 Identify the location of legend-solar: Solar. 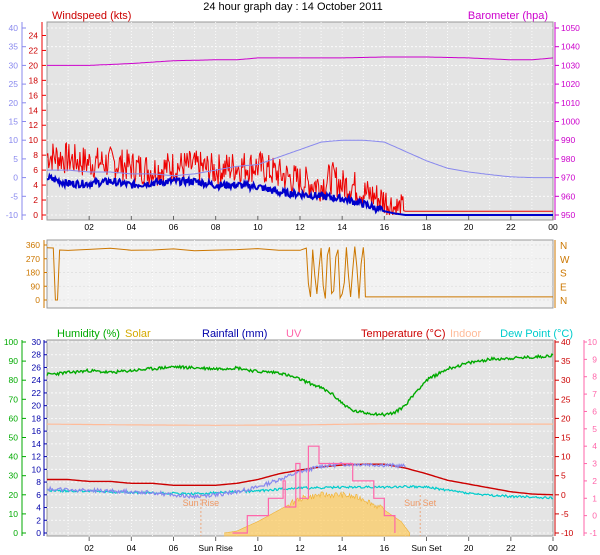
(138, 334).